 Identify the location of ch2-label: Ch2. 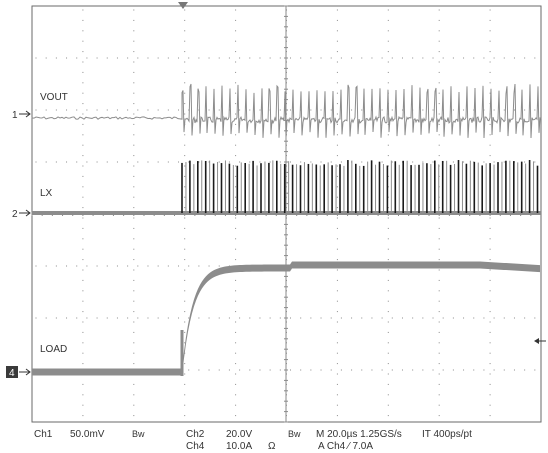
(195, 434).